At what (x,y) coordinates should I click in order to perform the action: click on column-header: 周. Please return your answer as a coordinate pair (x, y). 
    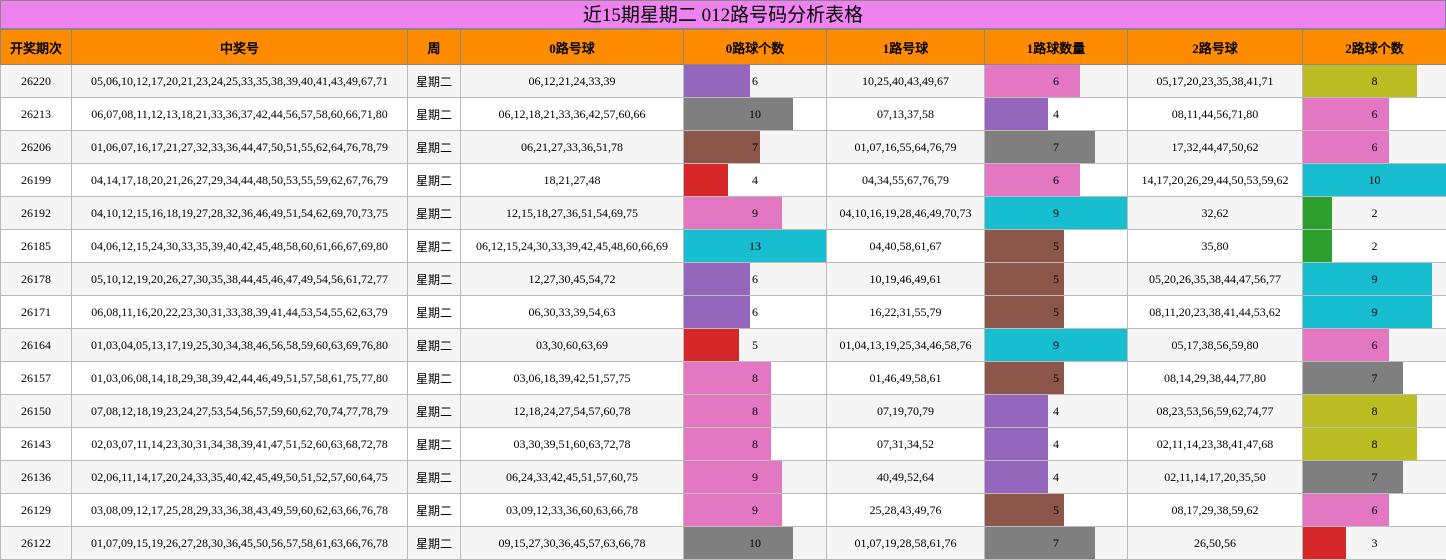
    Looking at the image, I should click on (434, 47).